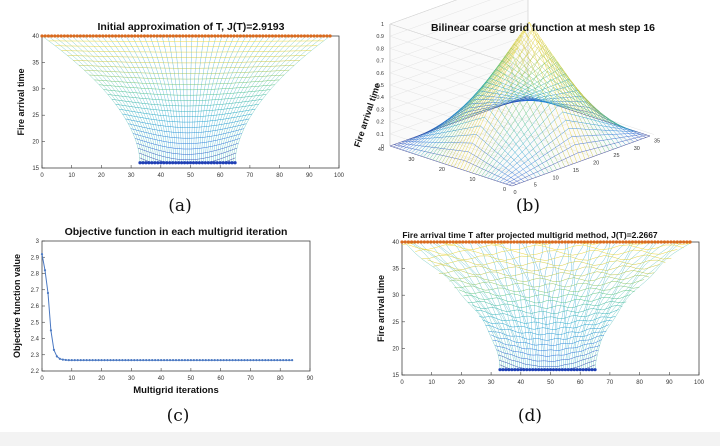  Describe the element at coordinates (279, 176) in the screenshot. I see `x-tick-label: 80` at that location.